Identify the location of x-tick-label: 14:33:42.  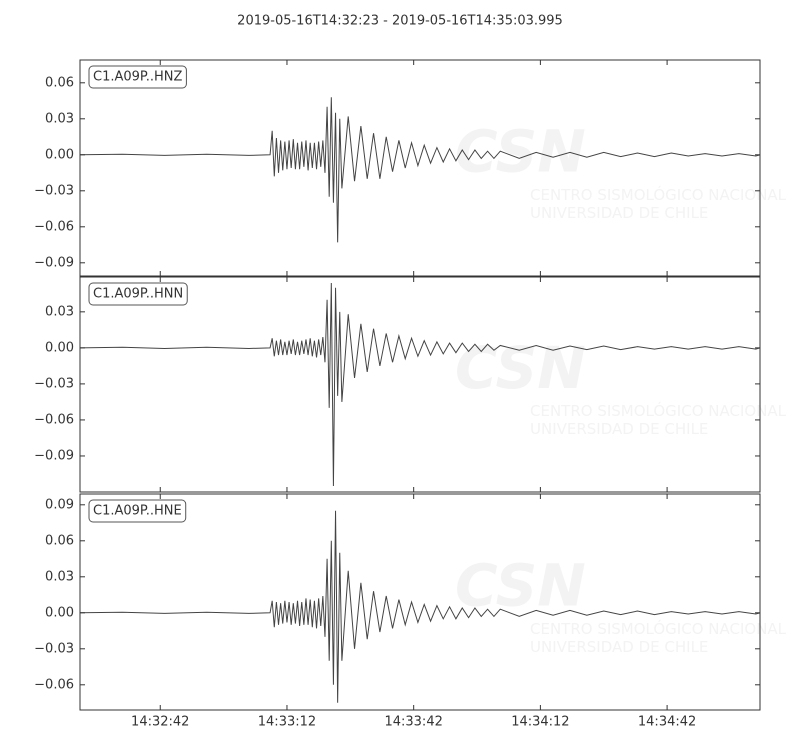
(413, 722).